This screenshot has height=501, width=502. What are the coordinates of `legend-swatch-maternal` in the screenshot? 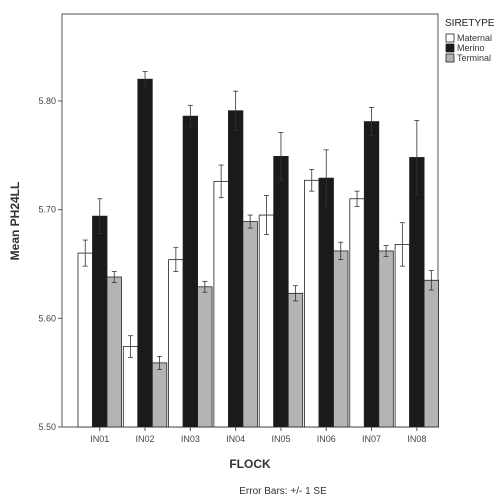 It's located at (450, 38).